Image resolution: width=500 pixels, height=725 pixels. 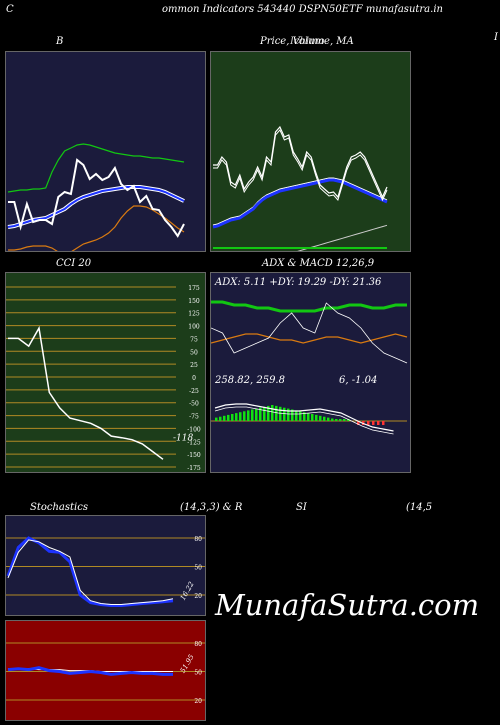 I want to click on bollinger-chart, so click(x=96, y=199).